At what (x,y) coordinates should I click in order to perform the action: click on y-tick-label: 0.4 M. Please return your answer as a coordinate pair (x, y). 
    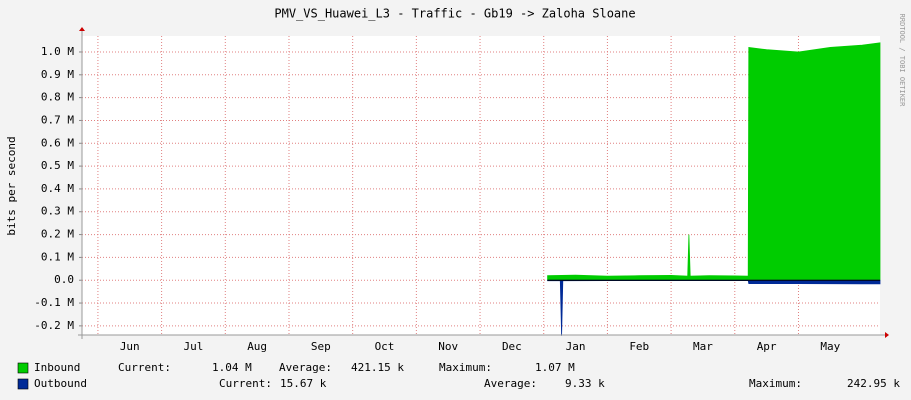
    Looking at the image, I should click on (57, 188).